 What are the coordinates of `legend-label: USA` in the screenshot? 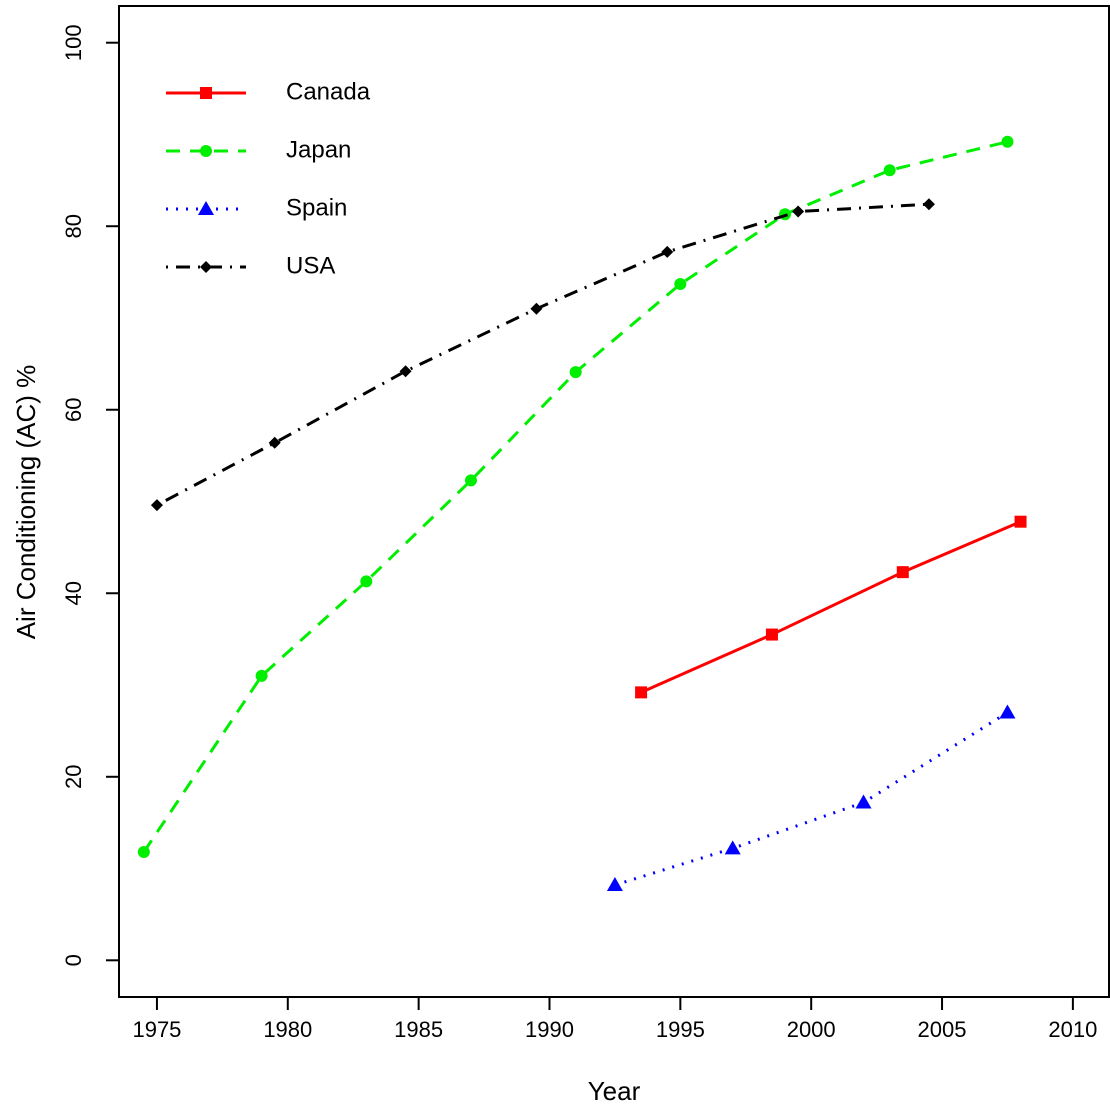 It's located at (310, 265).